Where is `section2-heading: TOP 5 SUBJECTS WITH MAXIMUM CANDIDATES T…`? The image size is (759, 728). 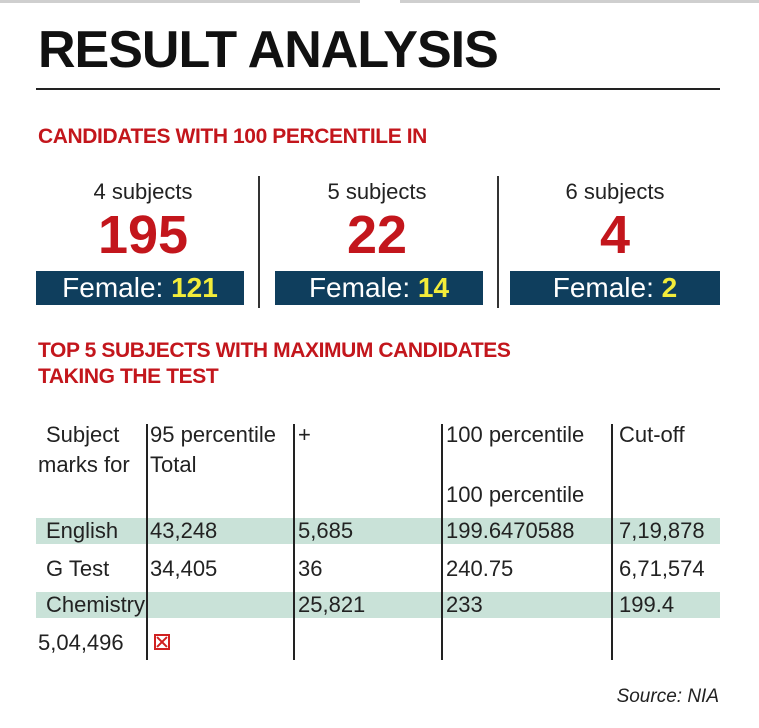 section2-heading: TOP 5 SUBJECTS WITH MAXIMUM CANDIDATES T… is located at coordinates (274, 364).